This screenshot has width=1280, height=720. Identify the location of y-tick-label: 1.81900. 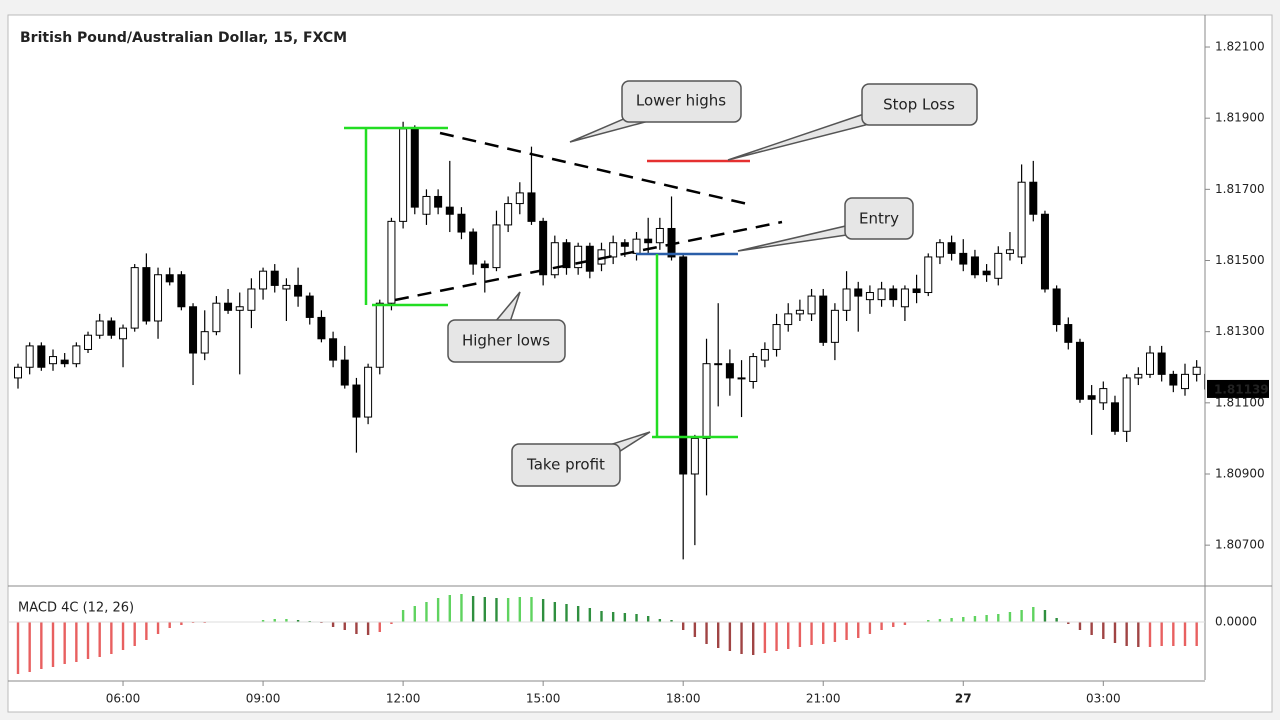
(1240, 118).